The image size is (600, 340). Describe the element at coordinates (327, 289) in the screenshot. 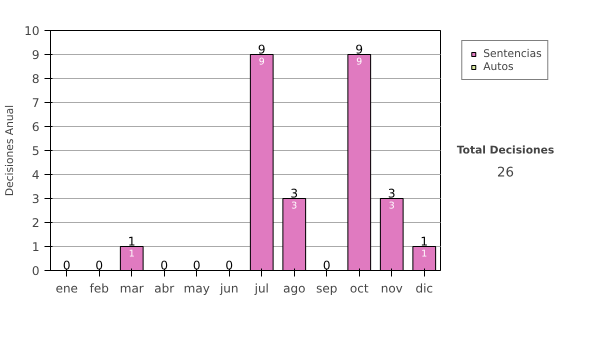

I see `x-tick-label: sep` at that location.